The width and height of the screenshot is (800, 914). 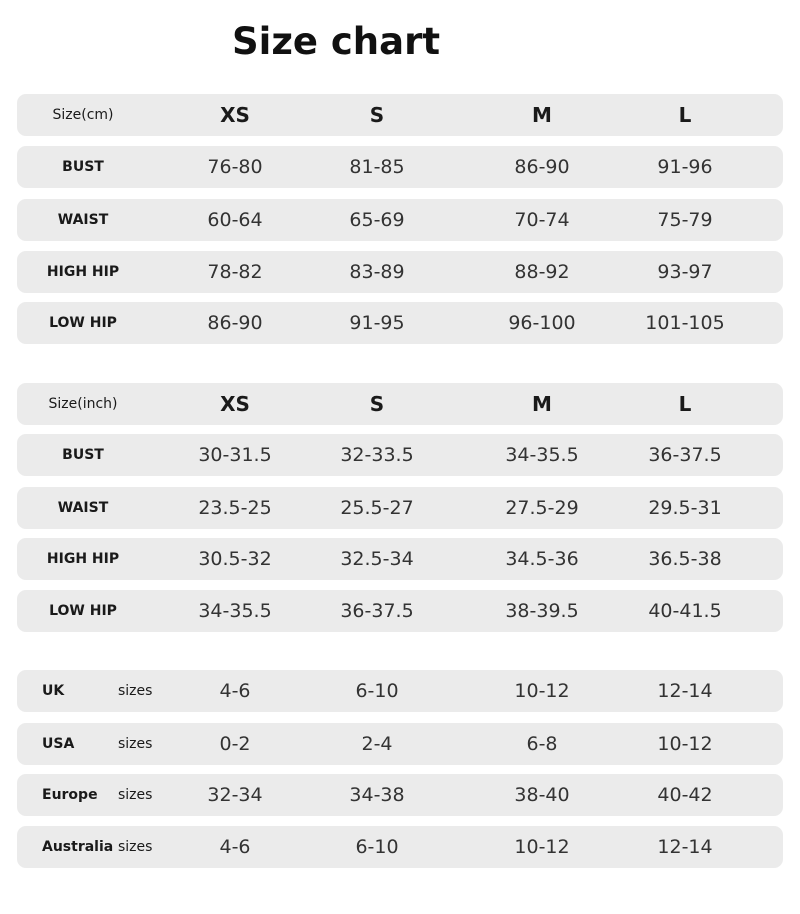 I want to click on cell-value: 88-92, so click(x=542, y=272).